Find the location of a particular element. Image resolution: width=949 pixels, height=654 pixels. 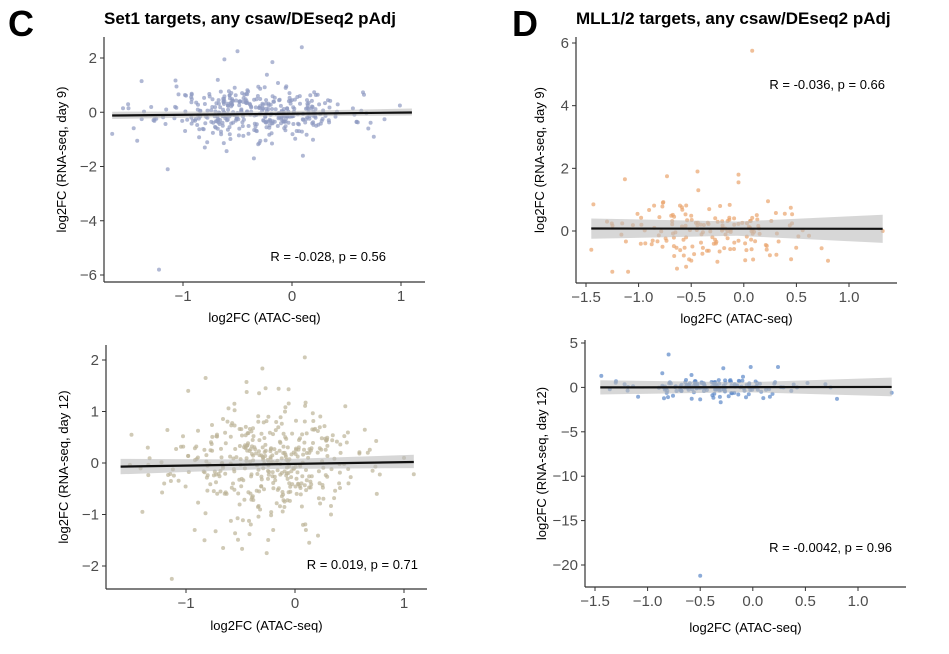

x-tick-label: 0.5 is located at coordinates (805, 601).